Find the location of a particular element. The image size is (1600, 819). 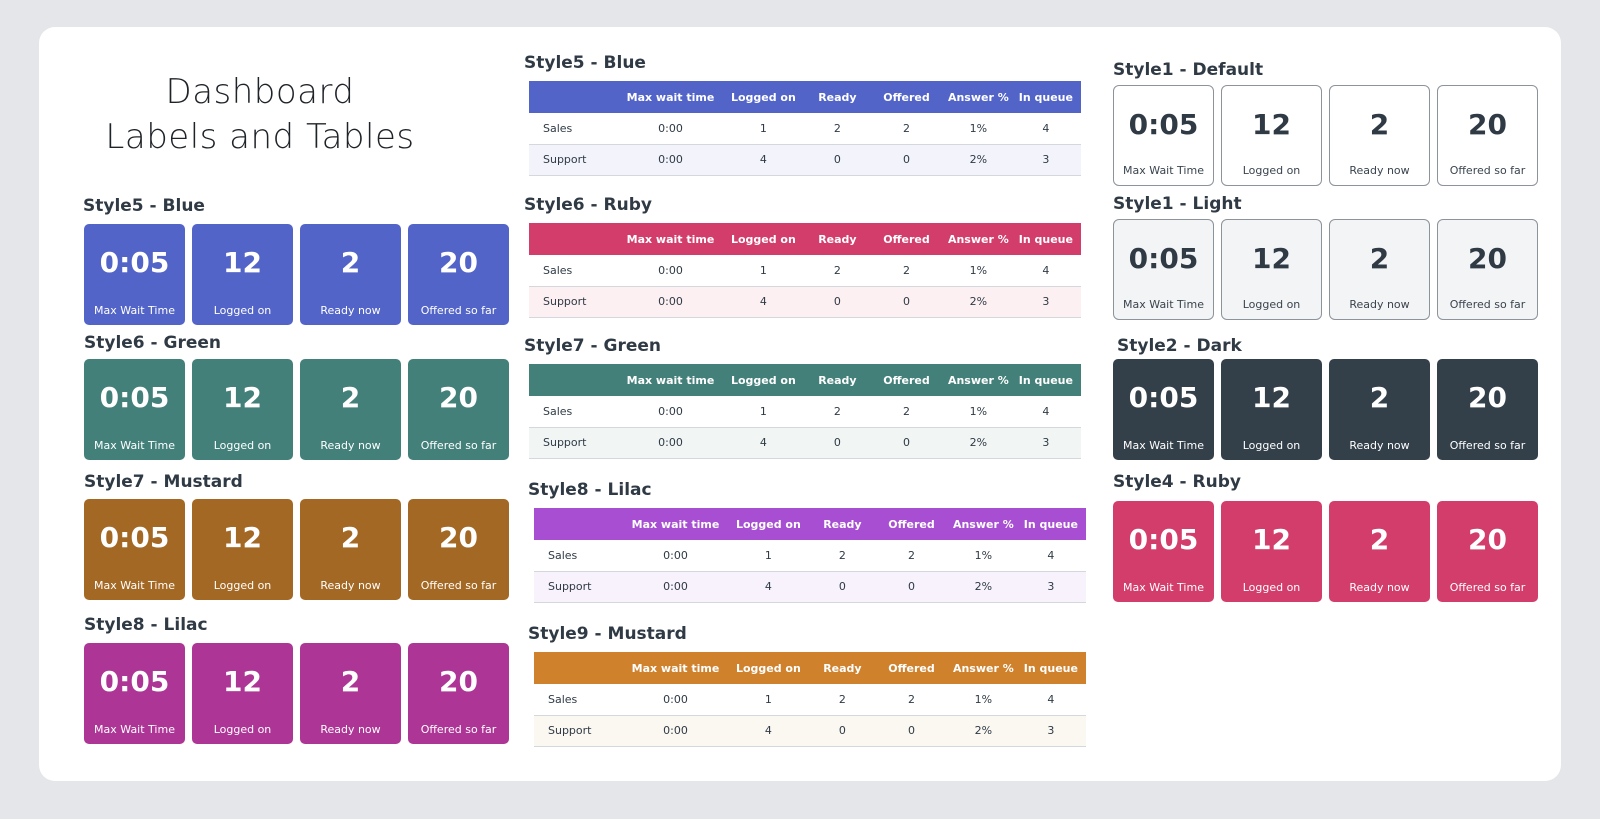

table-lilac-label: Style8 - Lilac is located at coordinates (590, 490).